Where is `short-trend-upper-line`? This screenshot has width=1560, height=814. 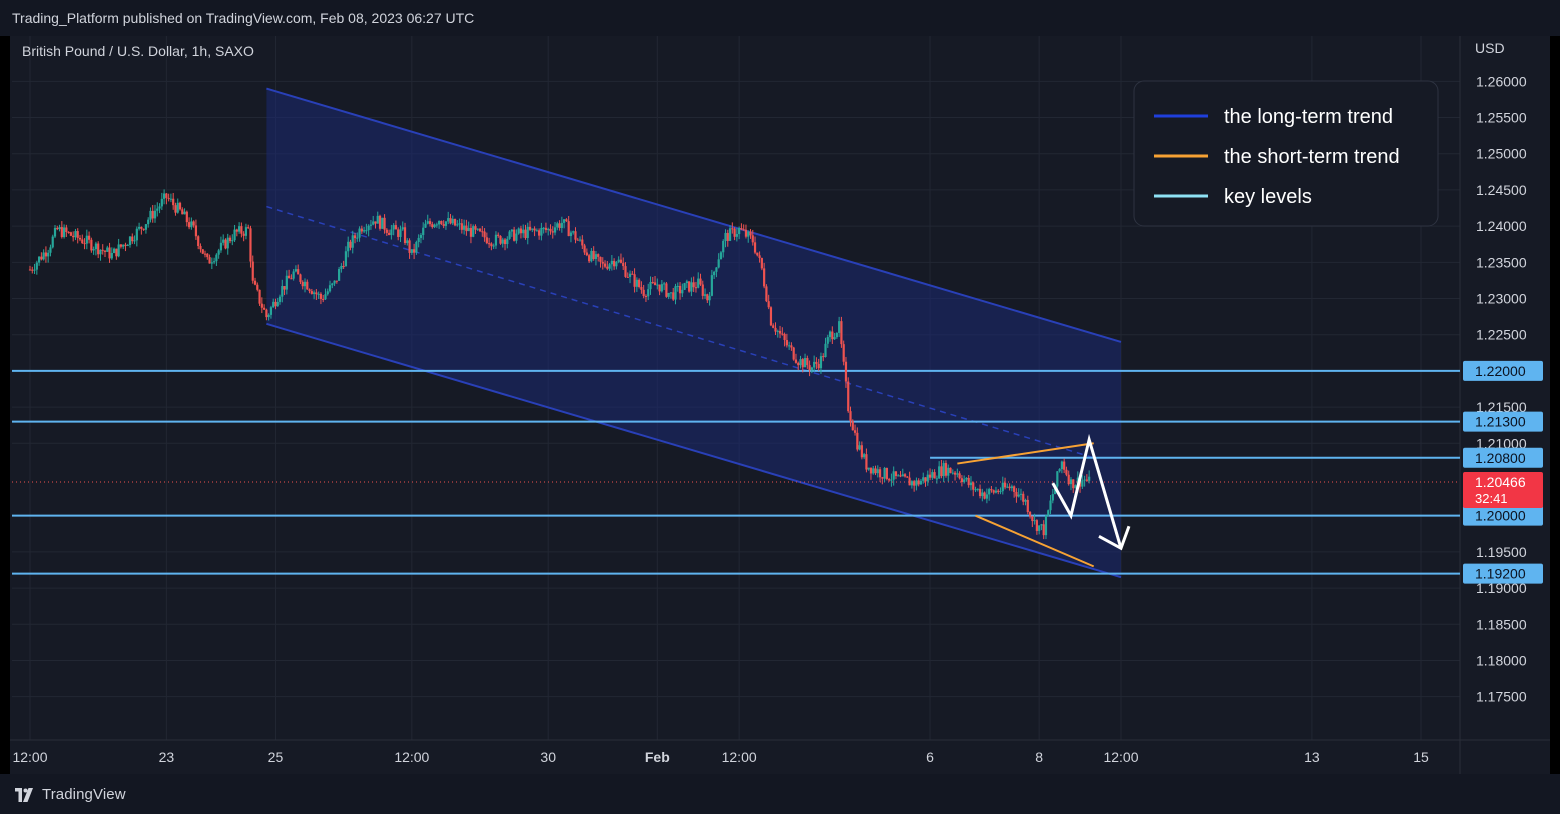 short-trend-upper-line is located at coordinates (1025, 453).